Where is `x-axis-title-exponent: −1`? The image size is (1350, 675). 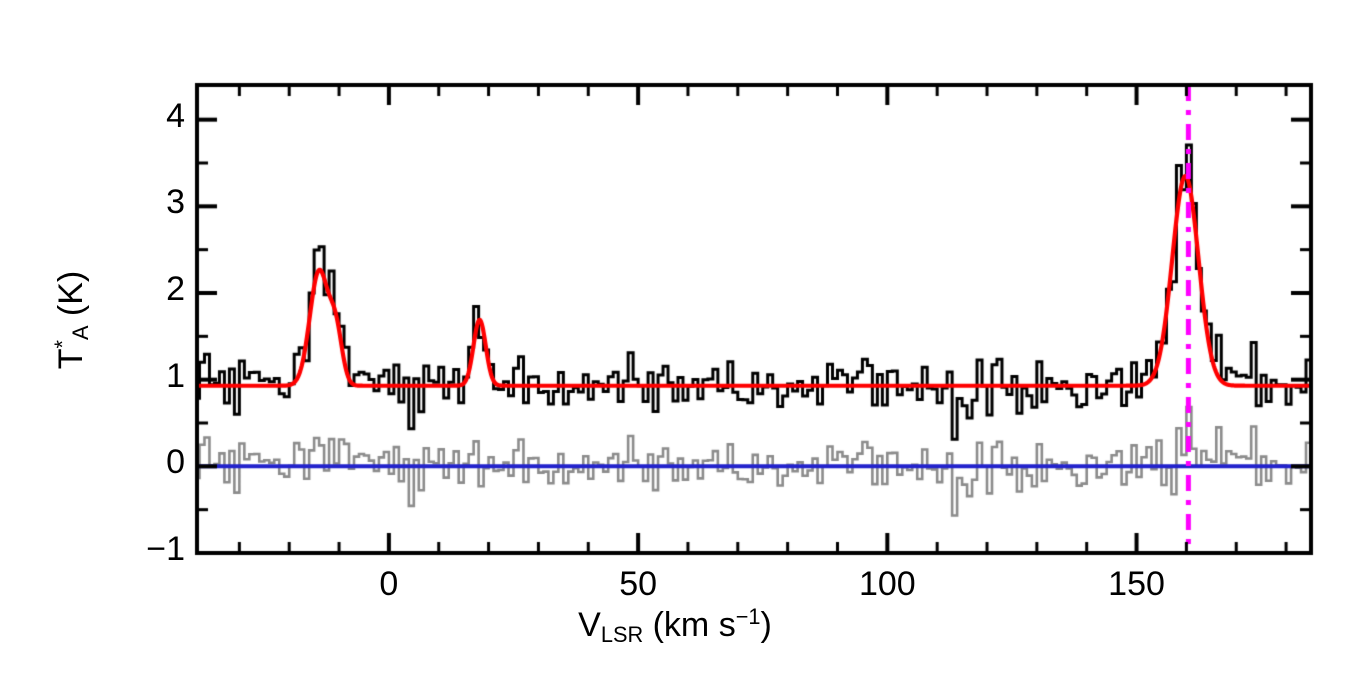 x-axis-title-exponent: −1 is located at coordinates (748, 616).